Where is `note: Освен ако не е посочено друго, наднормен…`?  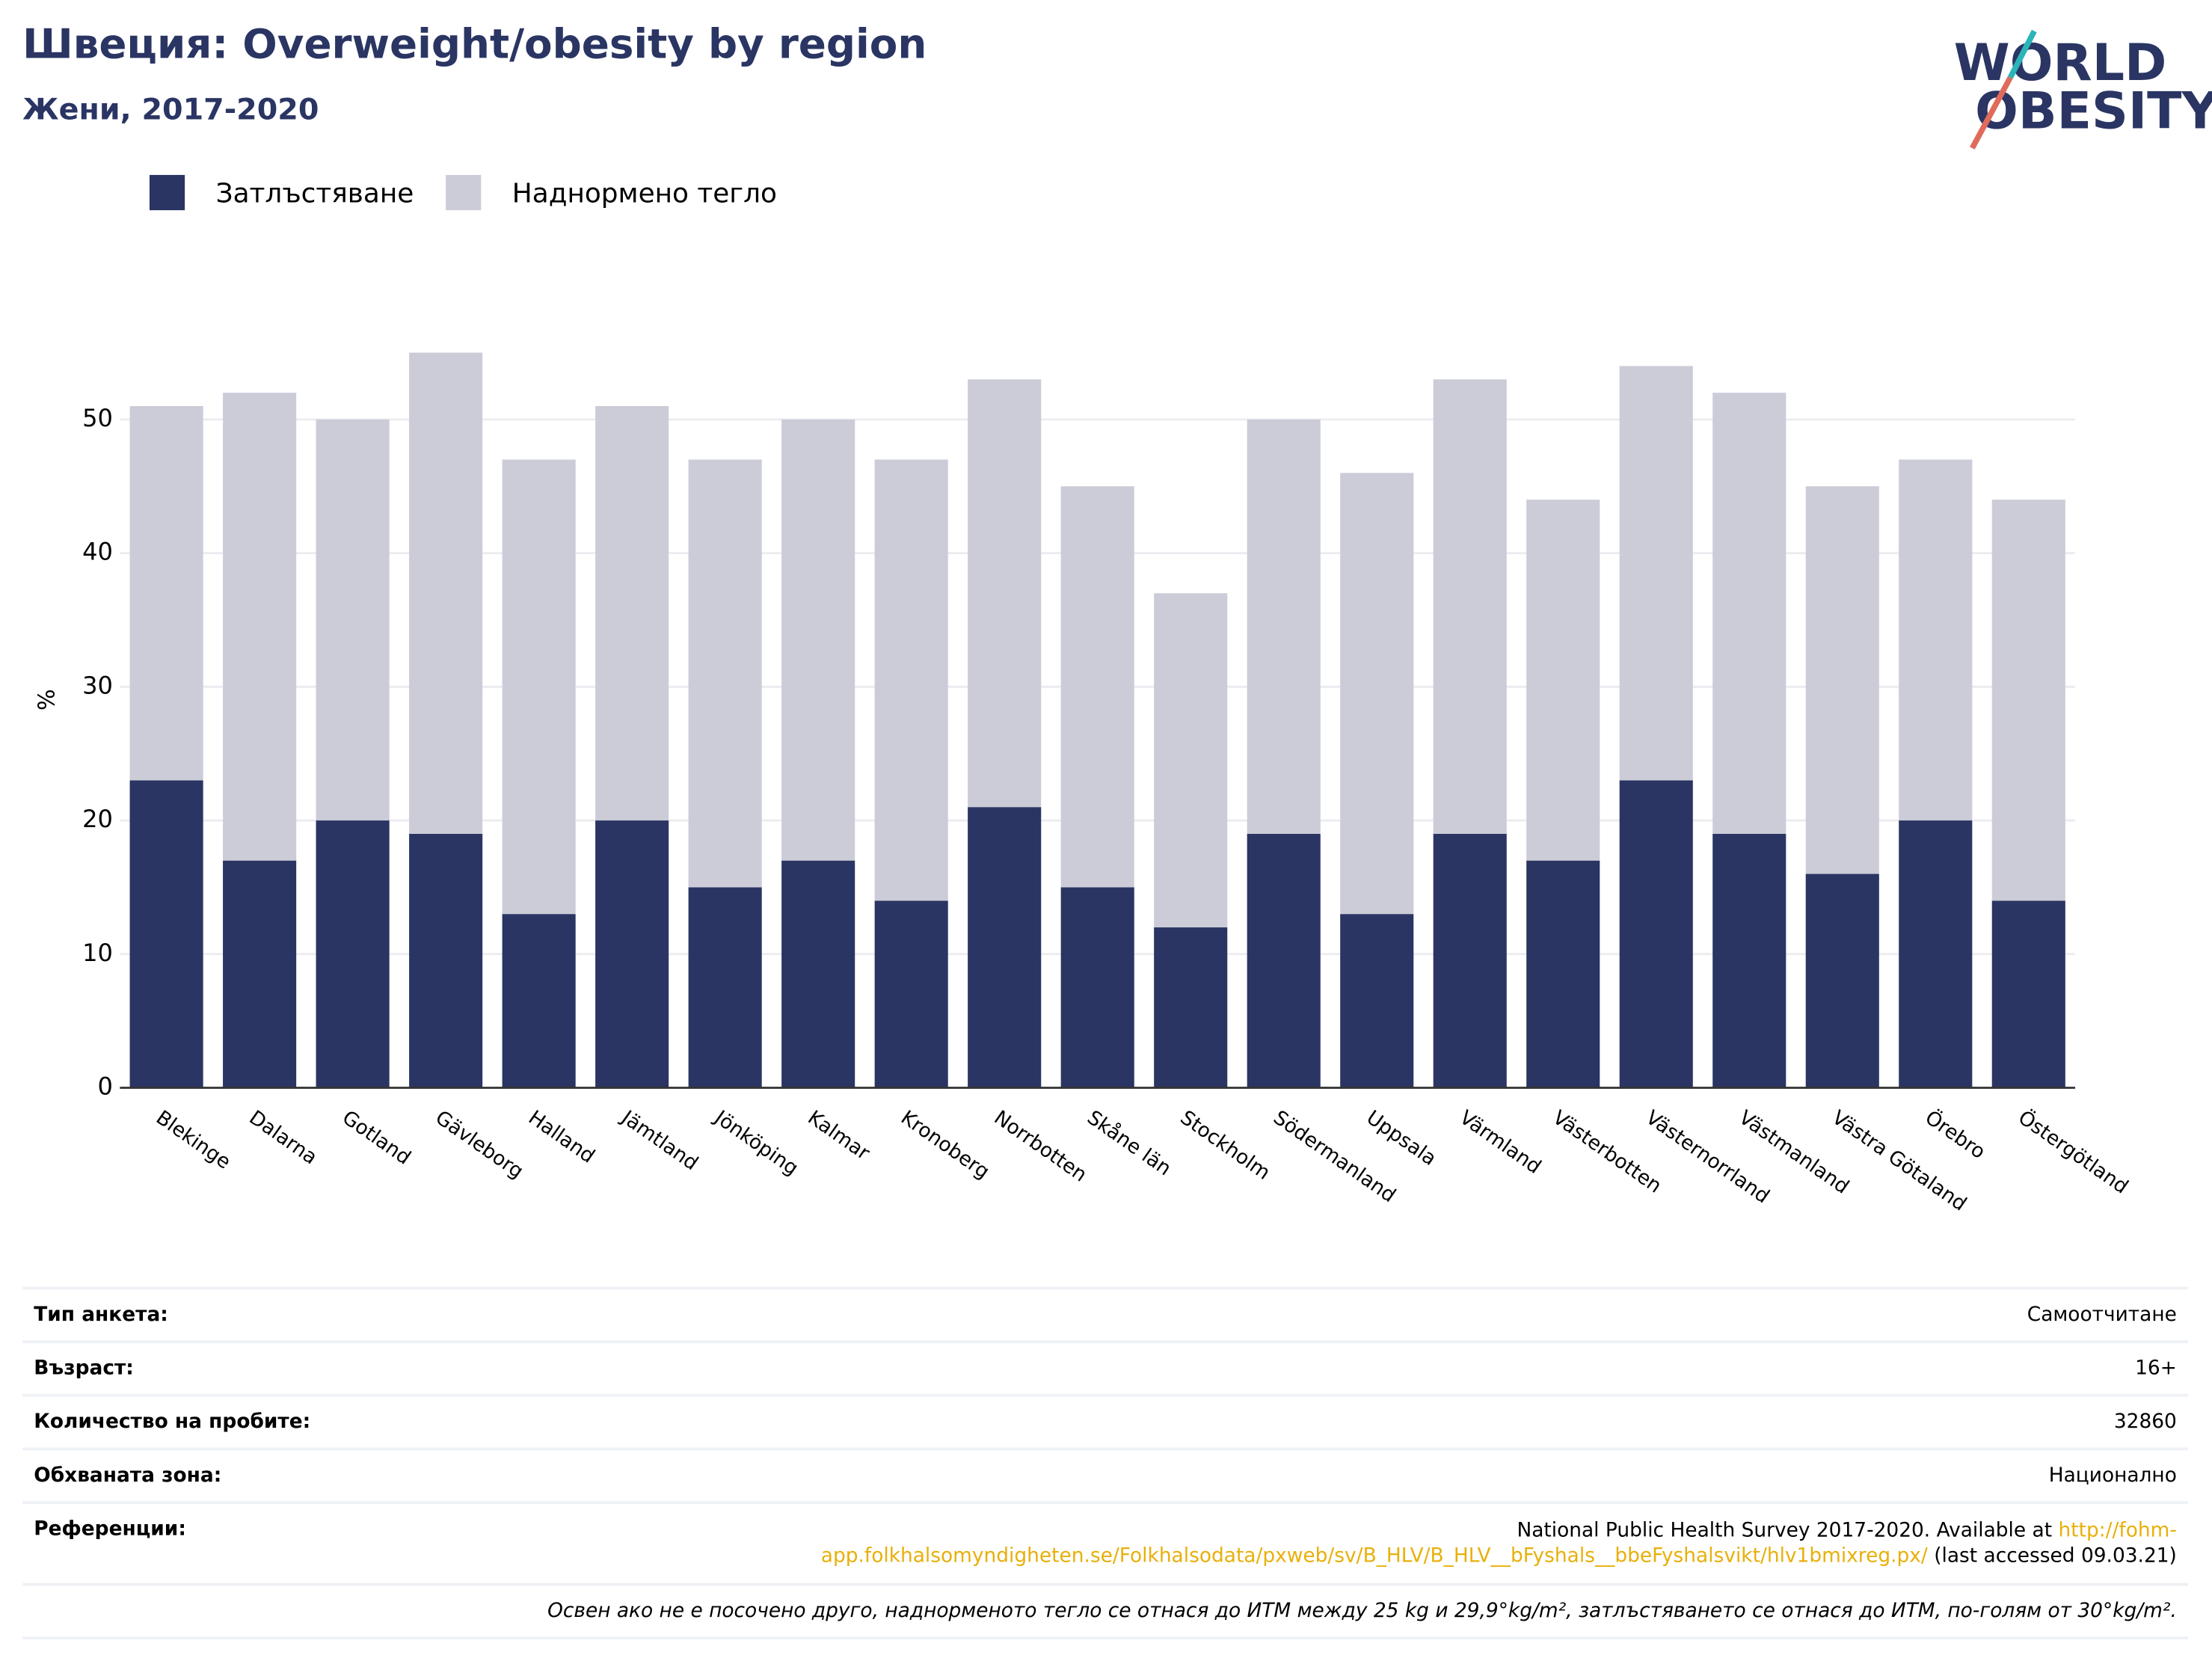
note: Освен ако не е посочено друго, наднормен… is located at coordinates (1105, 1611).